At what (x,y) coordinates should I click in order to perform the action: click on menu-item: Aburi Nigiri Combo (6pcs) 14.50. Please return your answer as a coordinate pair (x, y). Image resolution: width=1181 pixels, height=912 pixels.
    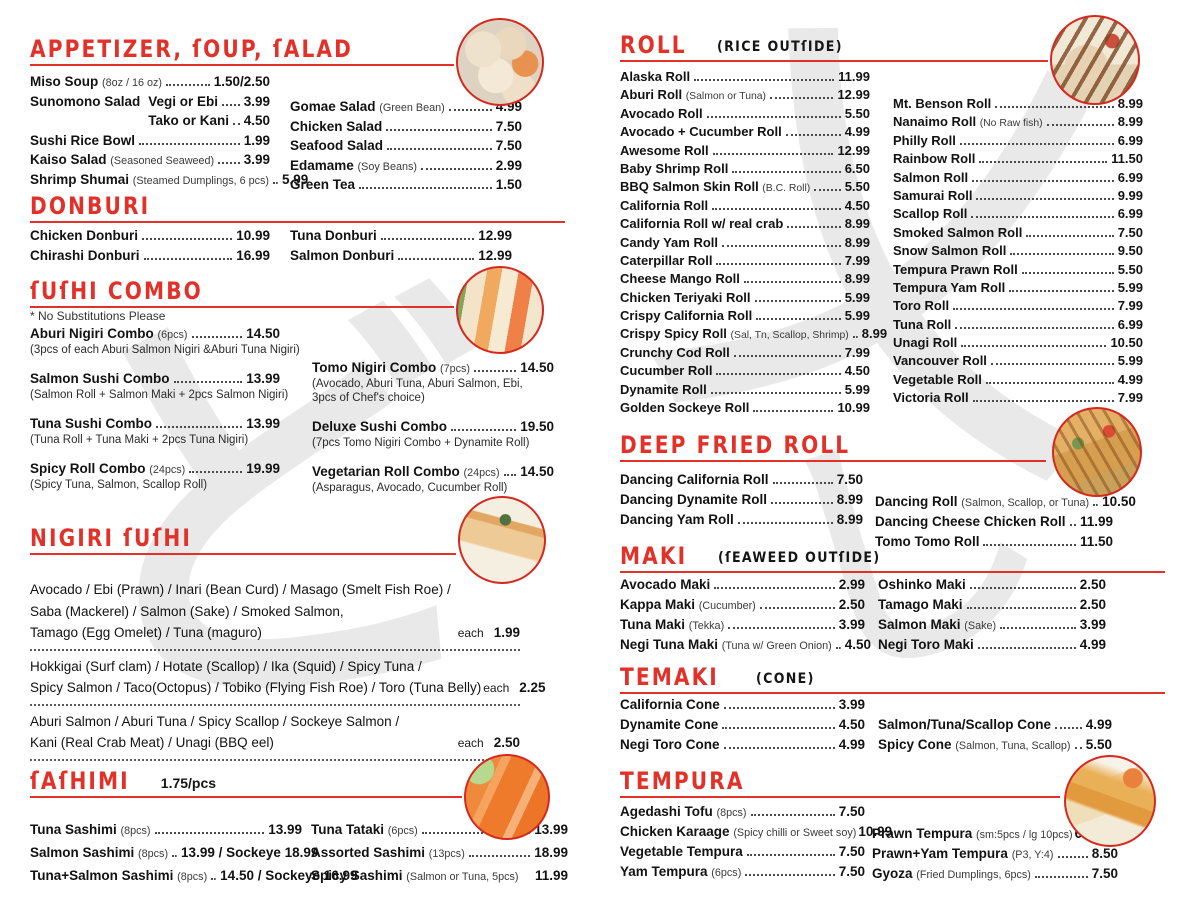
    Looking at the image, I should click on (155, 334).